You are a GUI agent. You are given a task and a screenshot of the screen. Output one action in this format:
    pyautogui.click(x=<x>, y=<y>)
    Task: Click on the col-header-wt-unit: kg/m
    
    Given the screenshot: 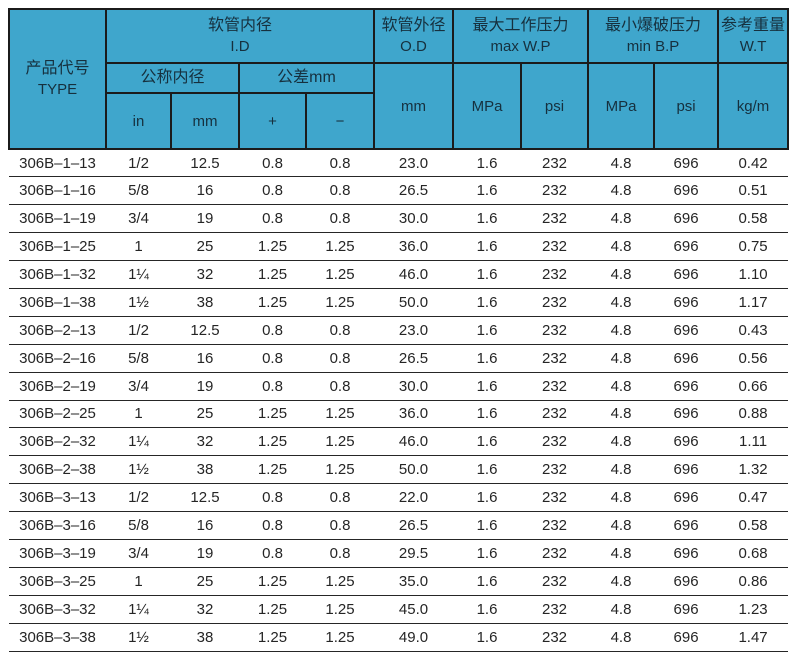 What is the action you would take?
    pyautogui.click(x=753, y=106)
    